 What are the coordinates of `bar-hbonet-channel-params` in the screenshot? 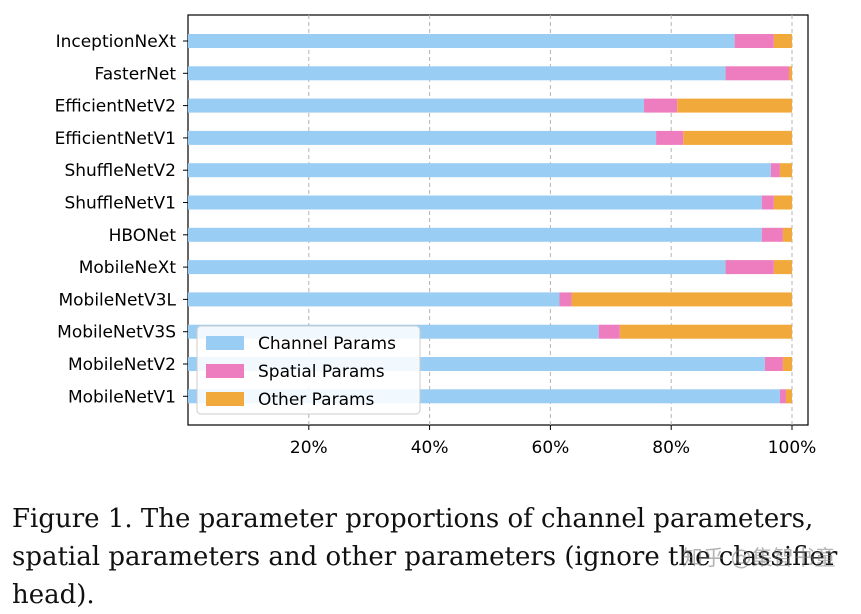 It's located at (475, 234).